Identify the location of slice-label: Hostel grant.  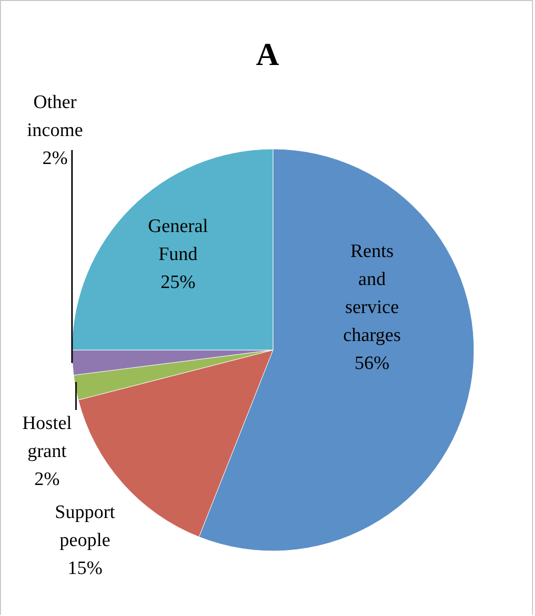
(47, 437).